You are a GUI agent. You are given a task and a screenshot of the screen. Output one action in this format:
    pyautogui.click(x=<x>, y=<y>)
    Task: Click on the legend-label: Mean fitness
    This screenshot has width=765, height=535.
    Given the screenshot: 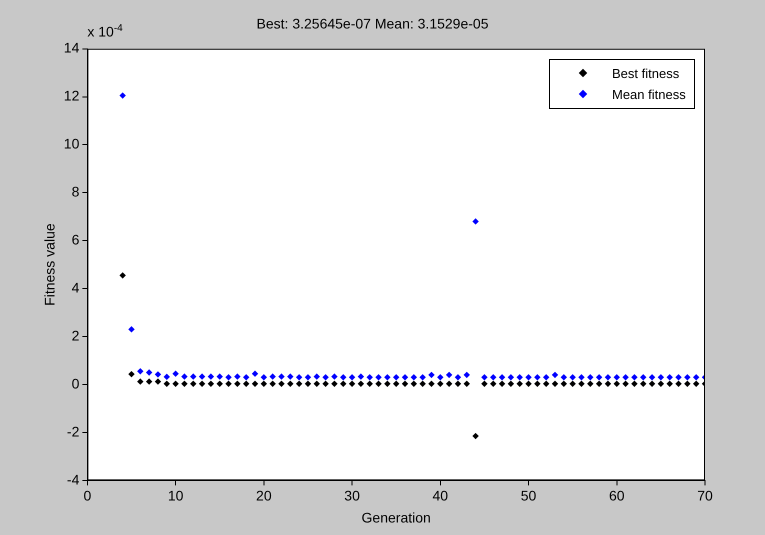 What is the action you would take?
    pyautogui.click(x=649, y=94)
    